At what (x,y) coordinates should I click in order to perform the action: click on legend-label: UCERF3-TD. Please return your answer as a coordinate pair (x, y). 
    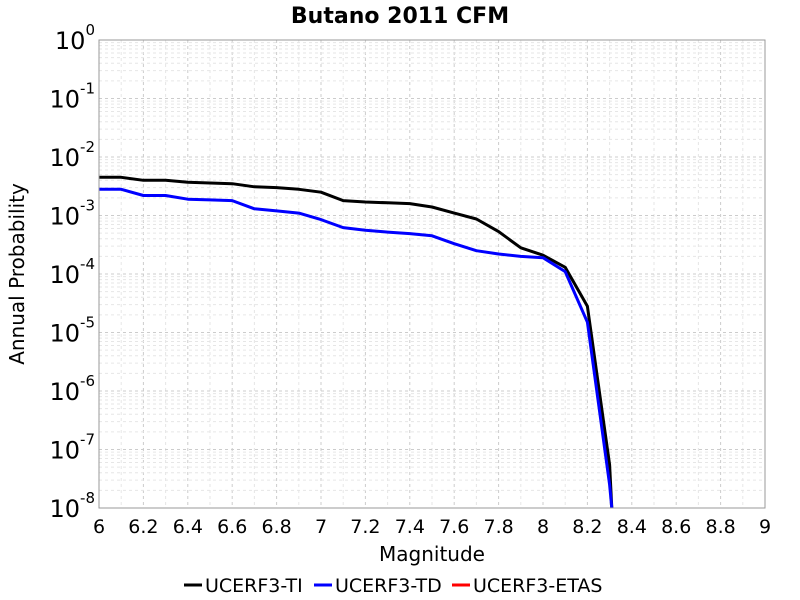
    Looking at the image, I should click on (388, 586).